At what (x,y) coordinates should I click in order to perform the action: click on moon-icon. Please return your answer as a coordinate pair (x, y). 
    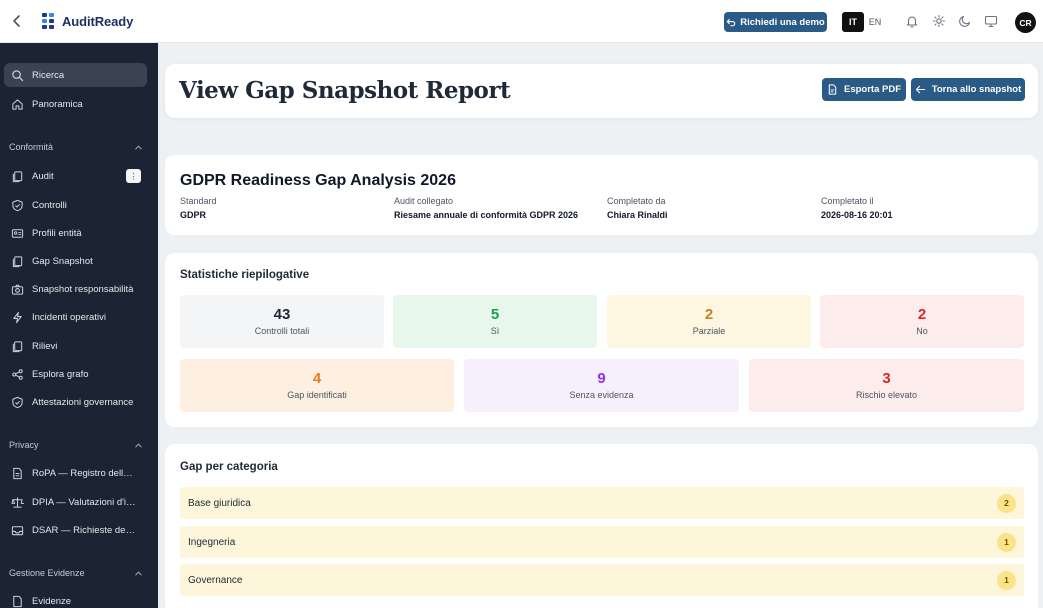
    Looking at the image, I should click on (965, 21).